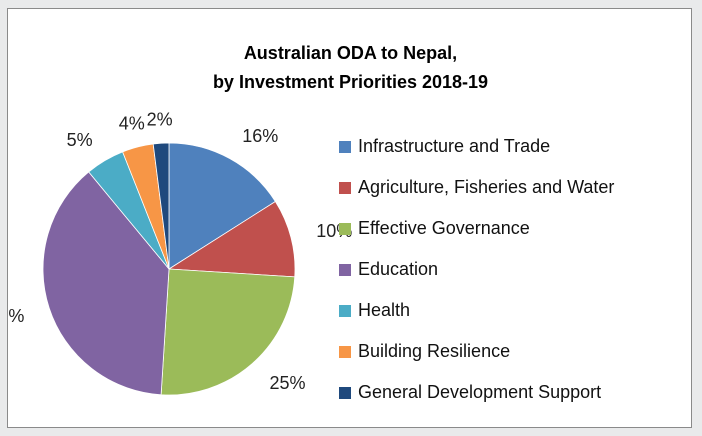 This screenshot has width=702, height=436. I want to click on legend-item-education: Education, so click(476, 269).